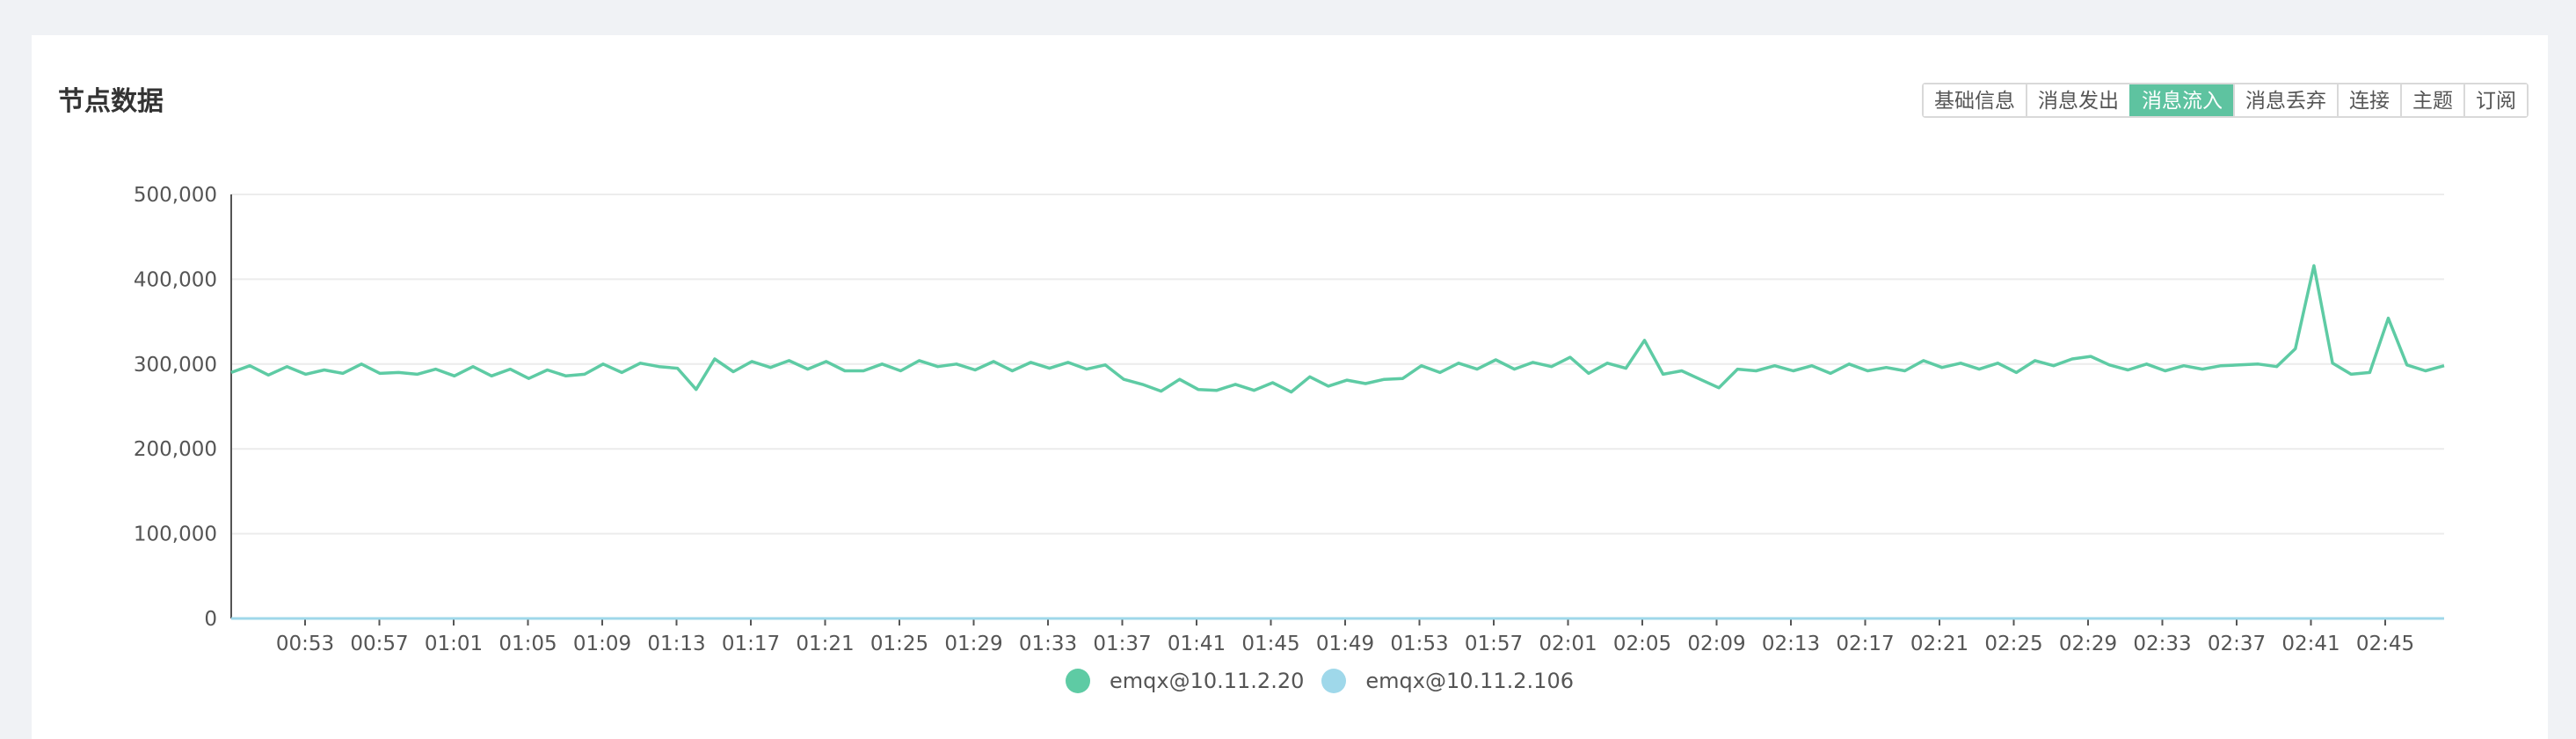 The height and width of the screenshot is (739, 2576). What do you see at coordinates (602, 644) in the screenshot?
I see `x-tick-label: 01:09` at bounding box center [602, 644].